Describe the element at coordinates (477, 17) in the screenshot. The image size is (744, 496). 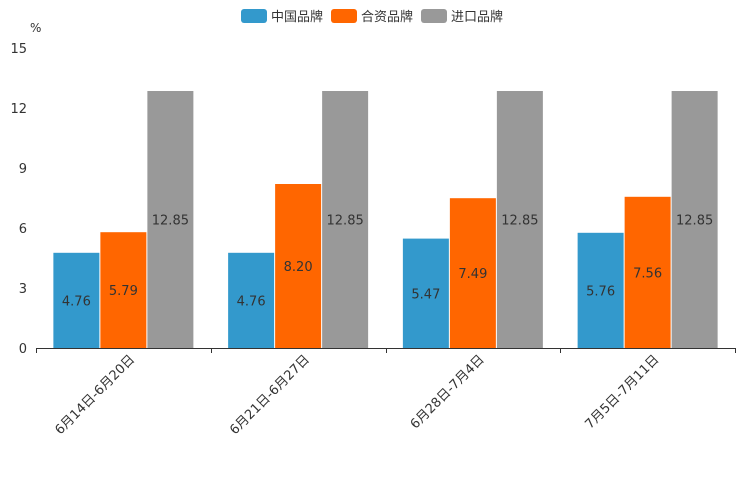
I see `legend-label-import-brand: 进口品牌` at that location.